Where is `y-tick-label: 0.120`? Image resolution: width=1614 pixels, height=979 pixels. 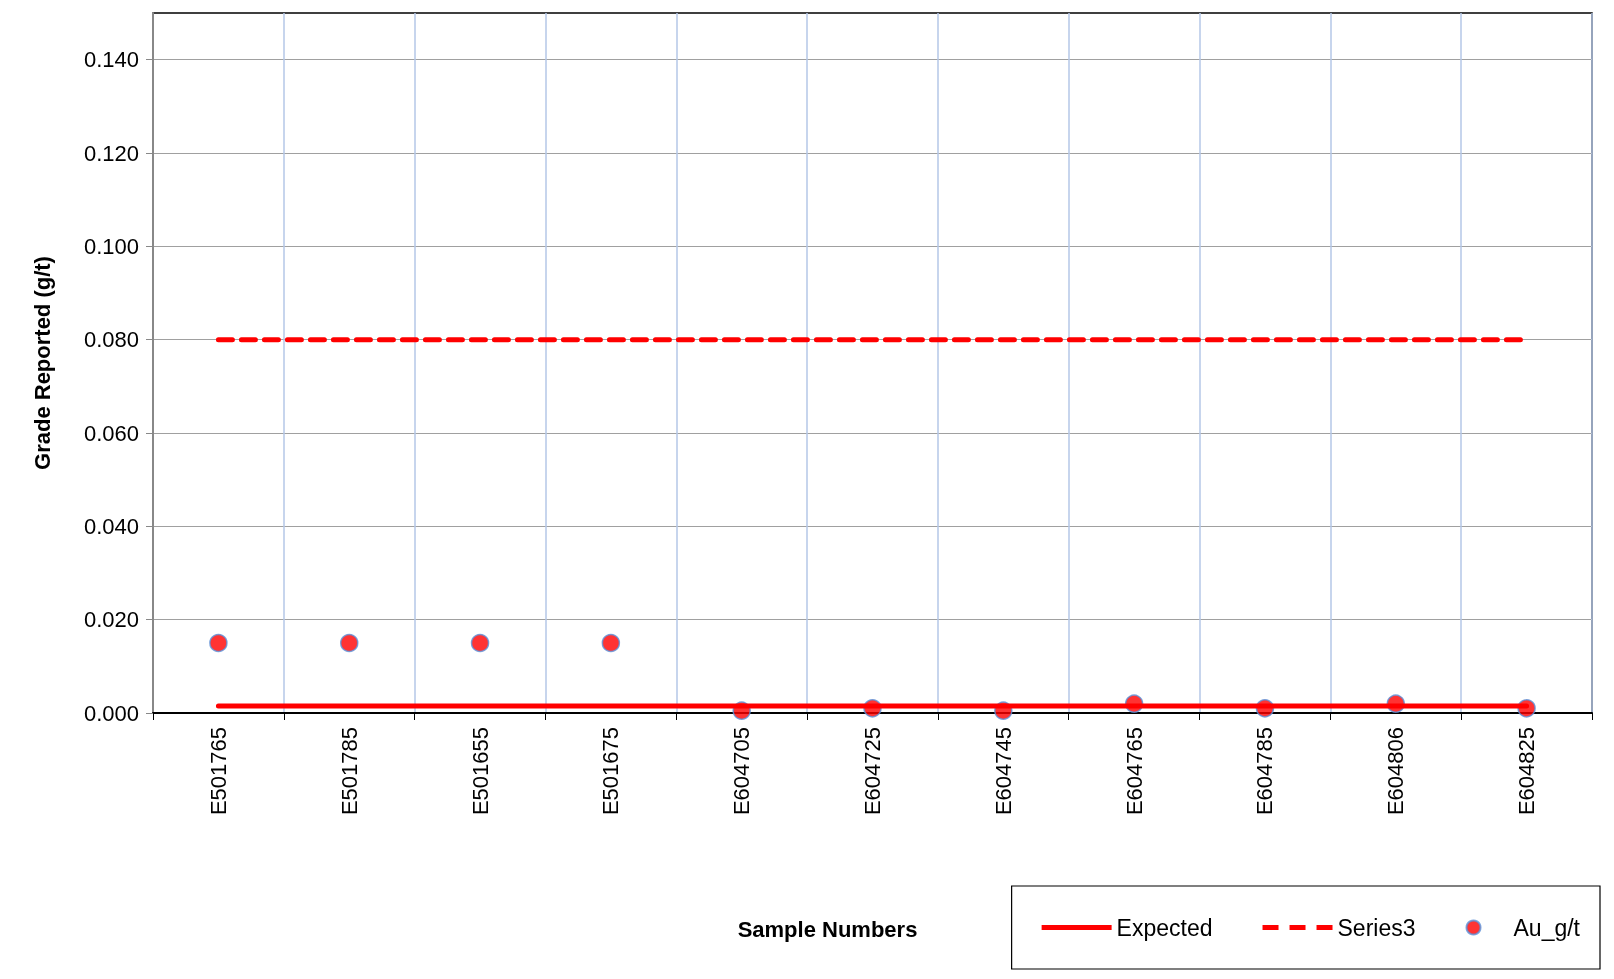
y-tick-label: 0.120 is located at coordinates (111, 153).